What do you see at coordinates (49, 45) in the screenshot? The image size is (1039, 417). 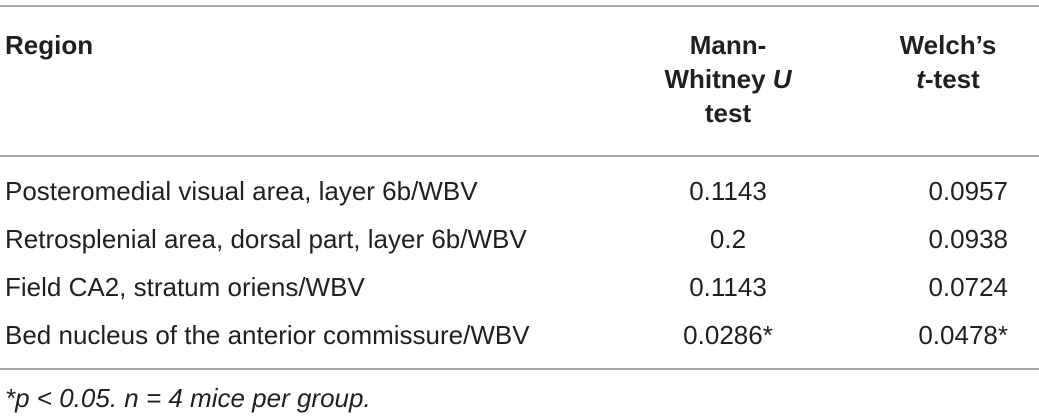 I see `header-cell: Region` at bounding box center [49, 45].